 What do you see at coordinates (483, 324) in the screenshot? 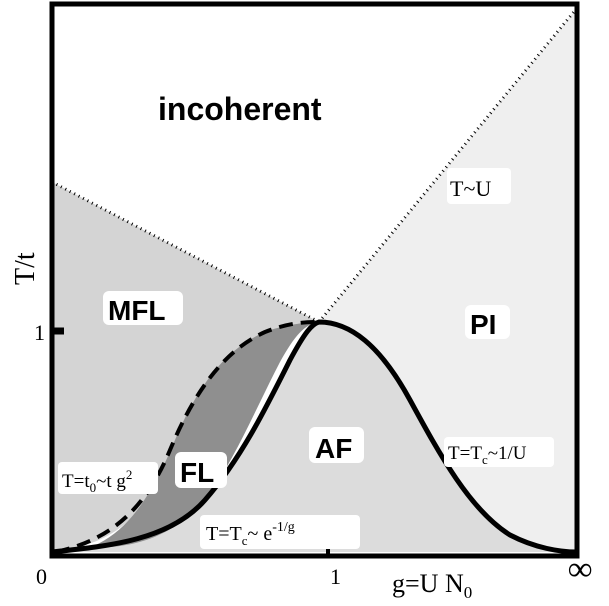
I see `pi-label: PI` at bounding box center [483, 324].